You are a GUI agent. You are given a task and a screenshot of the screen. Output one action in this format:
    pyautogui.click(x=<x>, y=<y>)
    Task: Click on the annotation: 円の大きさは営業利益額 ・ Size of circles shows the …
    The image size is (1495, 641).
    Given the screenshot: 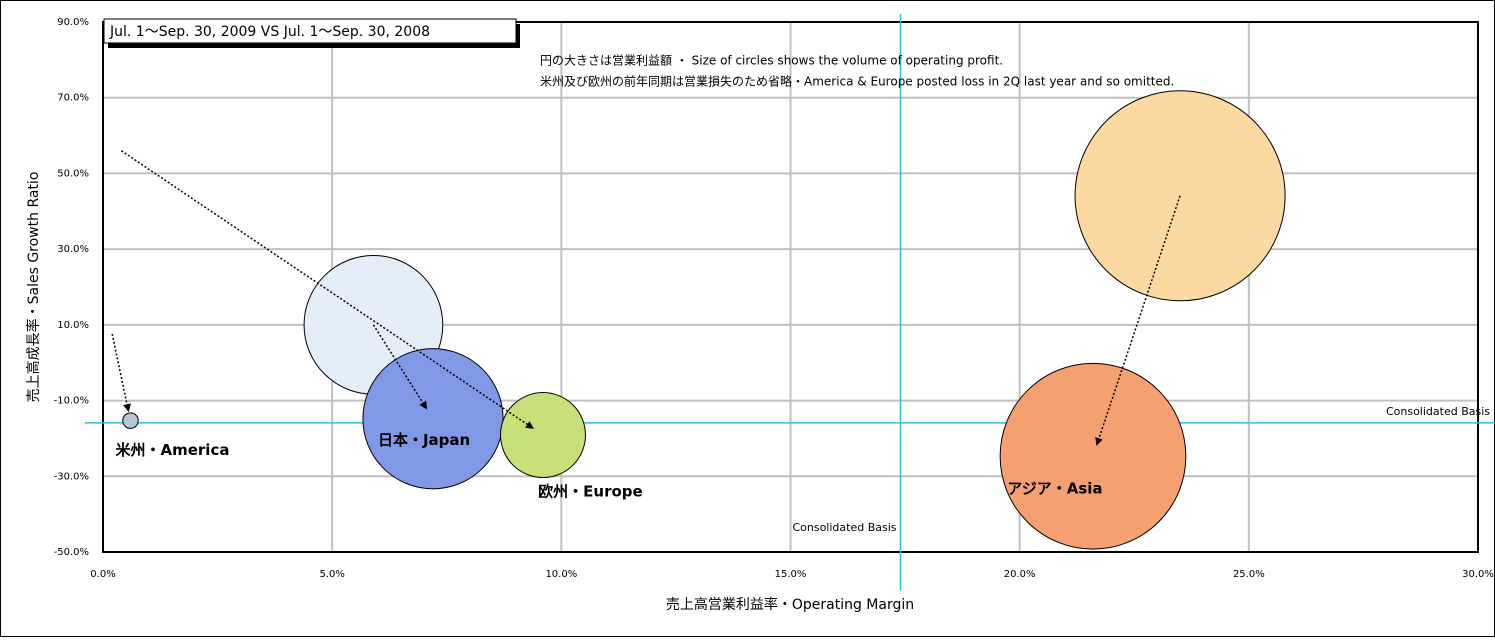 What is the action you would take?
    pyautogui.click(x=771, y=61)
    